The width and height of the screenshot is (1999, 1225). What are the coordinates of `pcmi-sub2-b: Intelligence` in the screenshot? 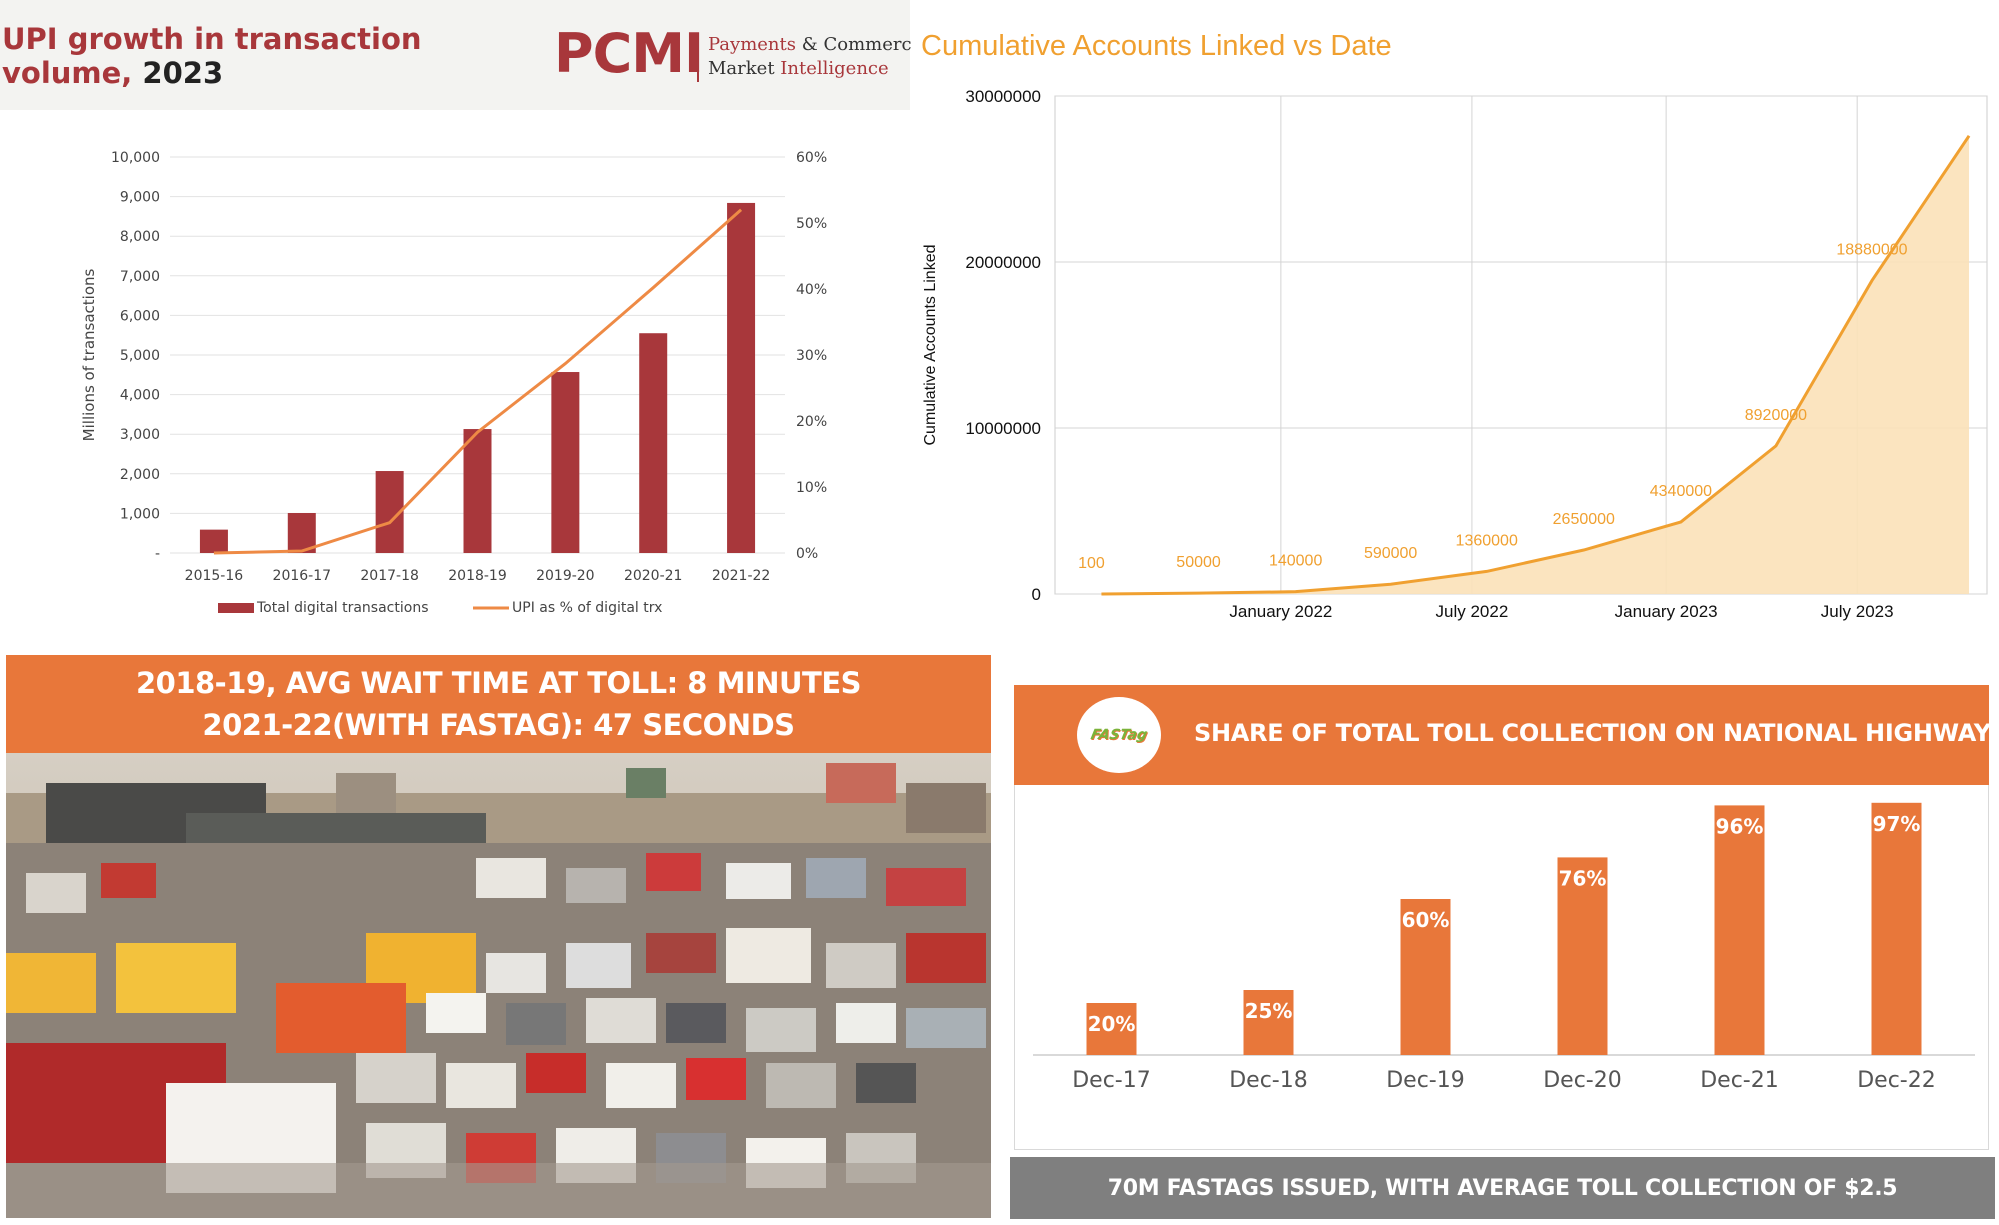 It's located at (834, 68).